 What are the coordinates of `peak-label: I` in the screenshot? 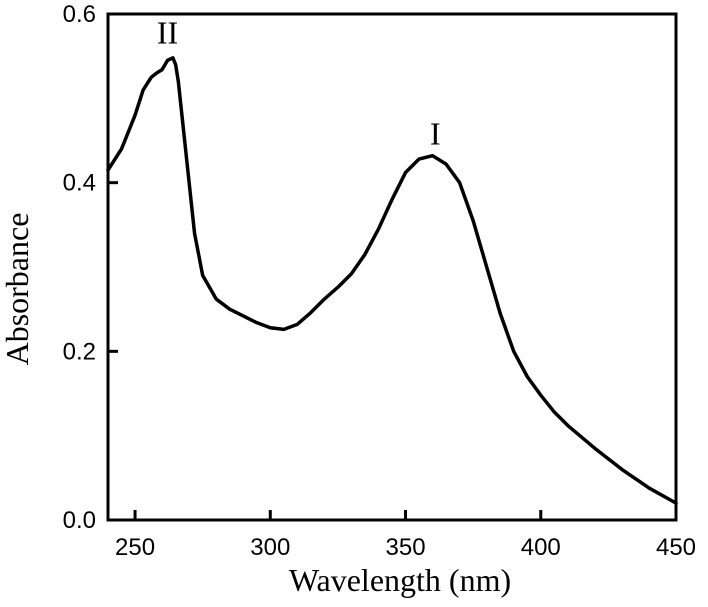 It's located at (435, 134).